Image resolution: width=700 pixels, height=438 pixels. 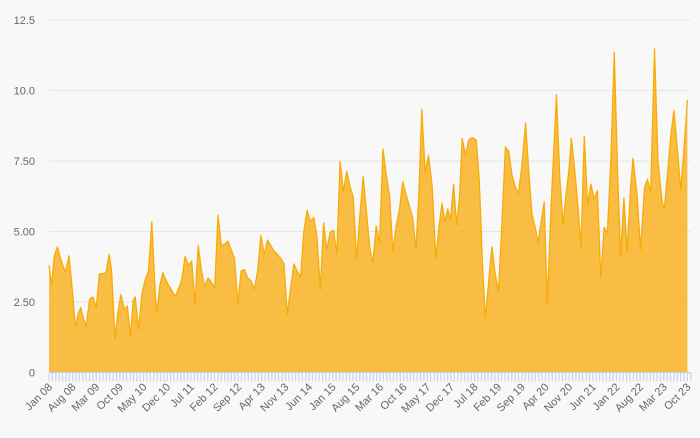 I want to click on svg-text: 0, so click(x=32, y=374).